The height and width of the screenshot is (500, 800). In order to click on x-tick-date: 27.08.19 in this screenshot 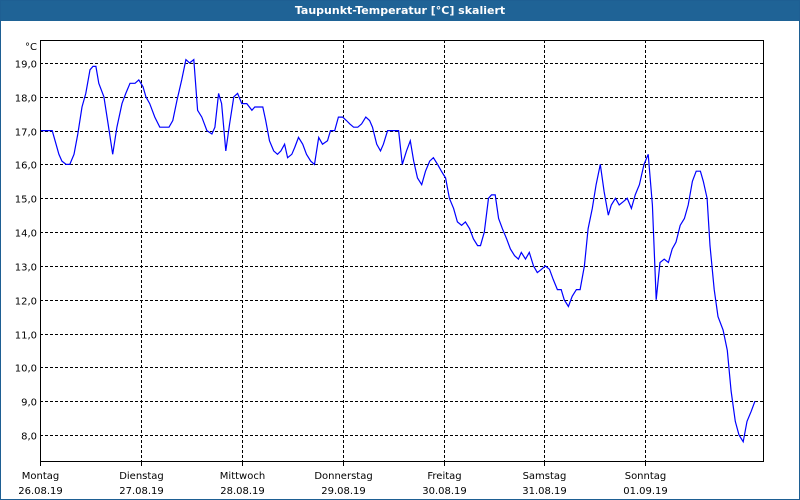, I will do `click(141, 491)`.